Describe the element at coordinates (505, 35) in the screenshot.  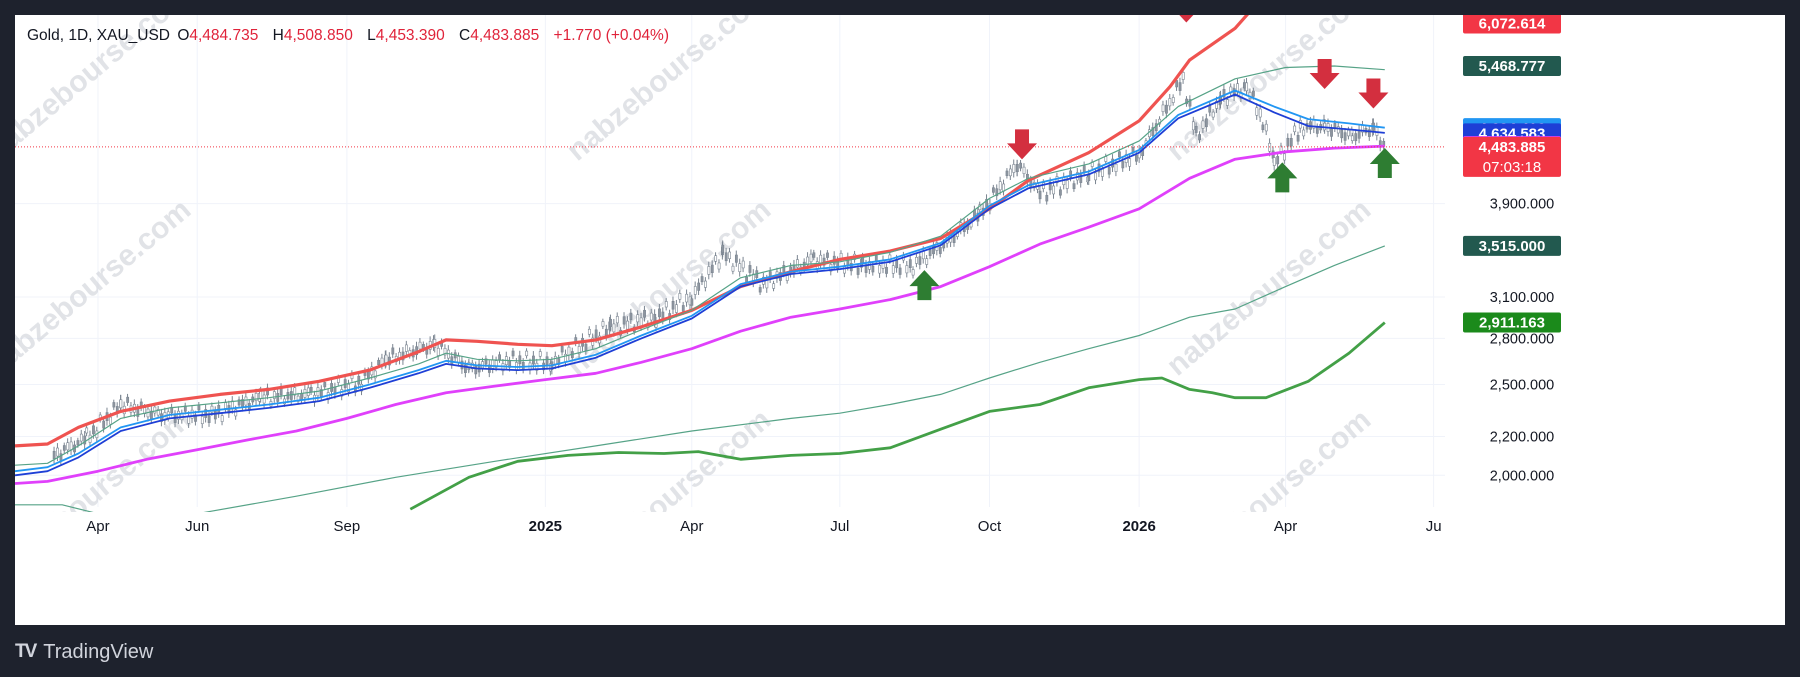
I see `close-value: 4,483.885` at that location.